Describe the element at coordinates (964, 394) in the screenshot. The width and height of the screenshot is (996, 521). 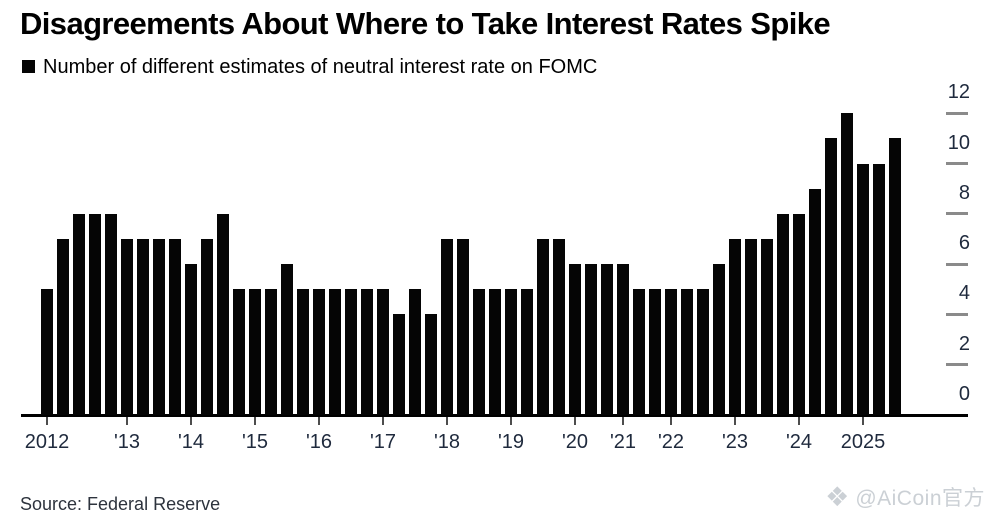
I see `y-axis-label-0: 0` at that location.